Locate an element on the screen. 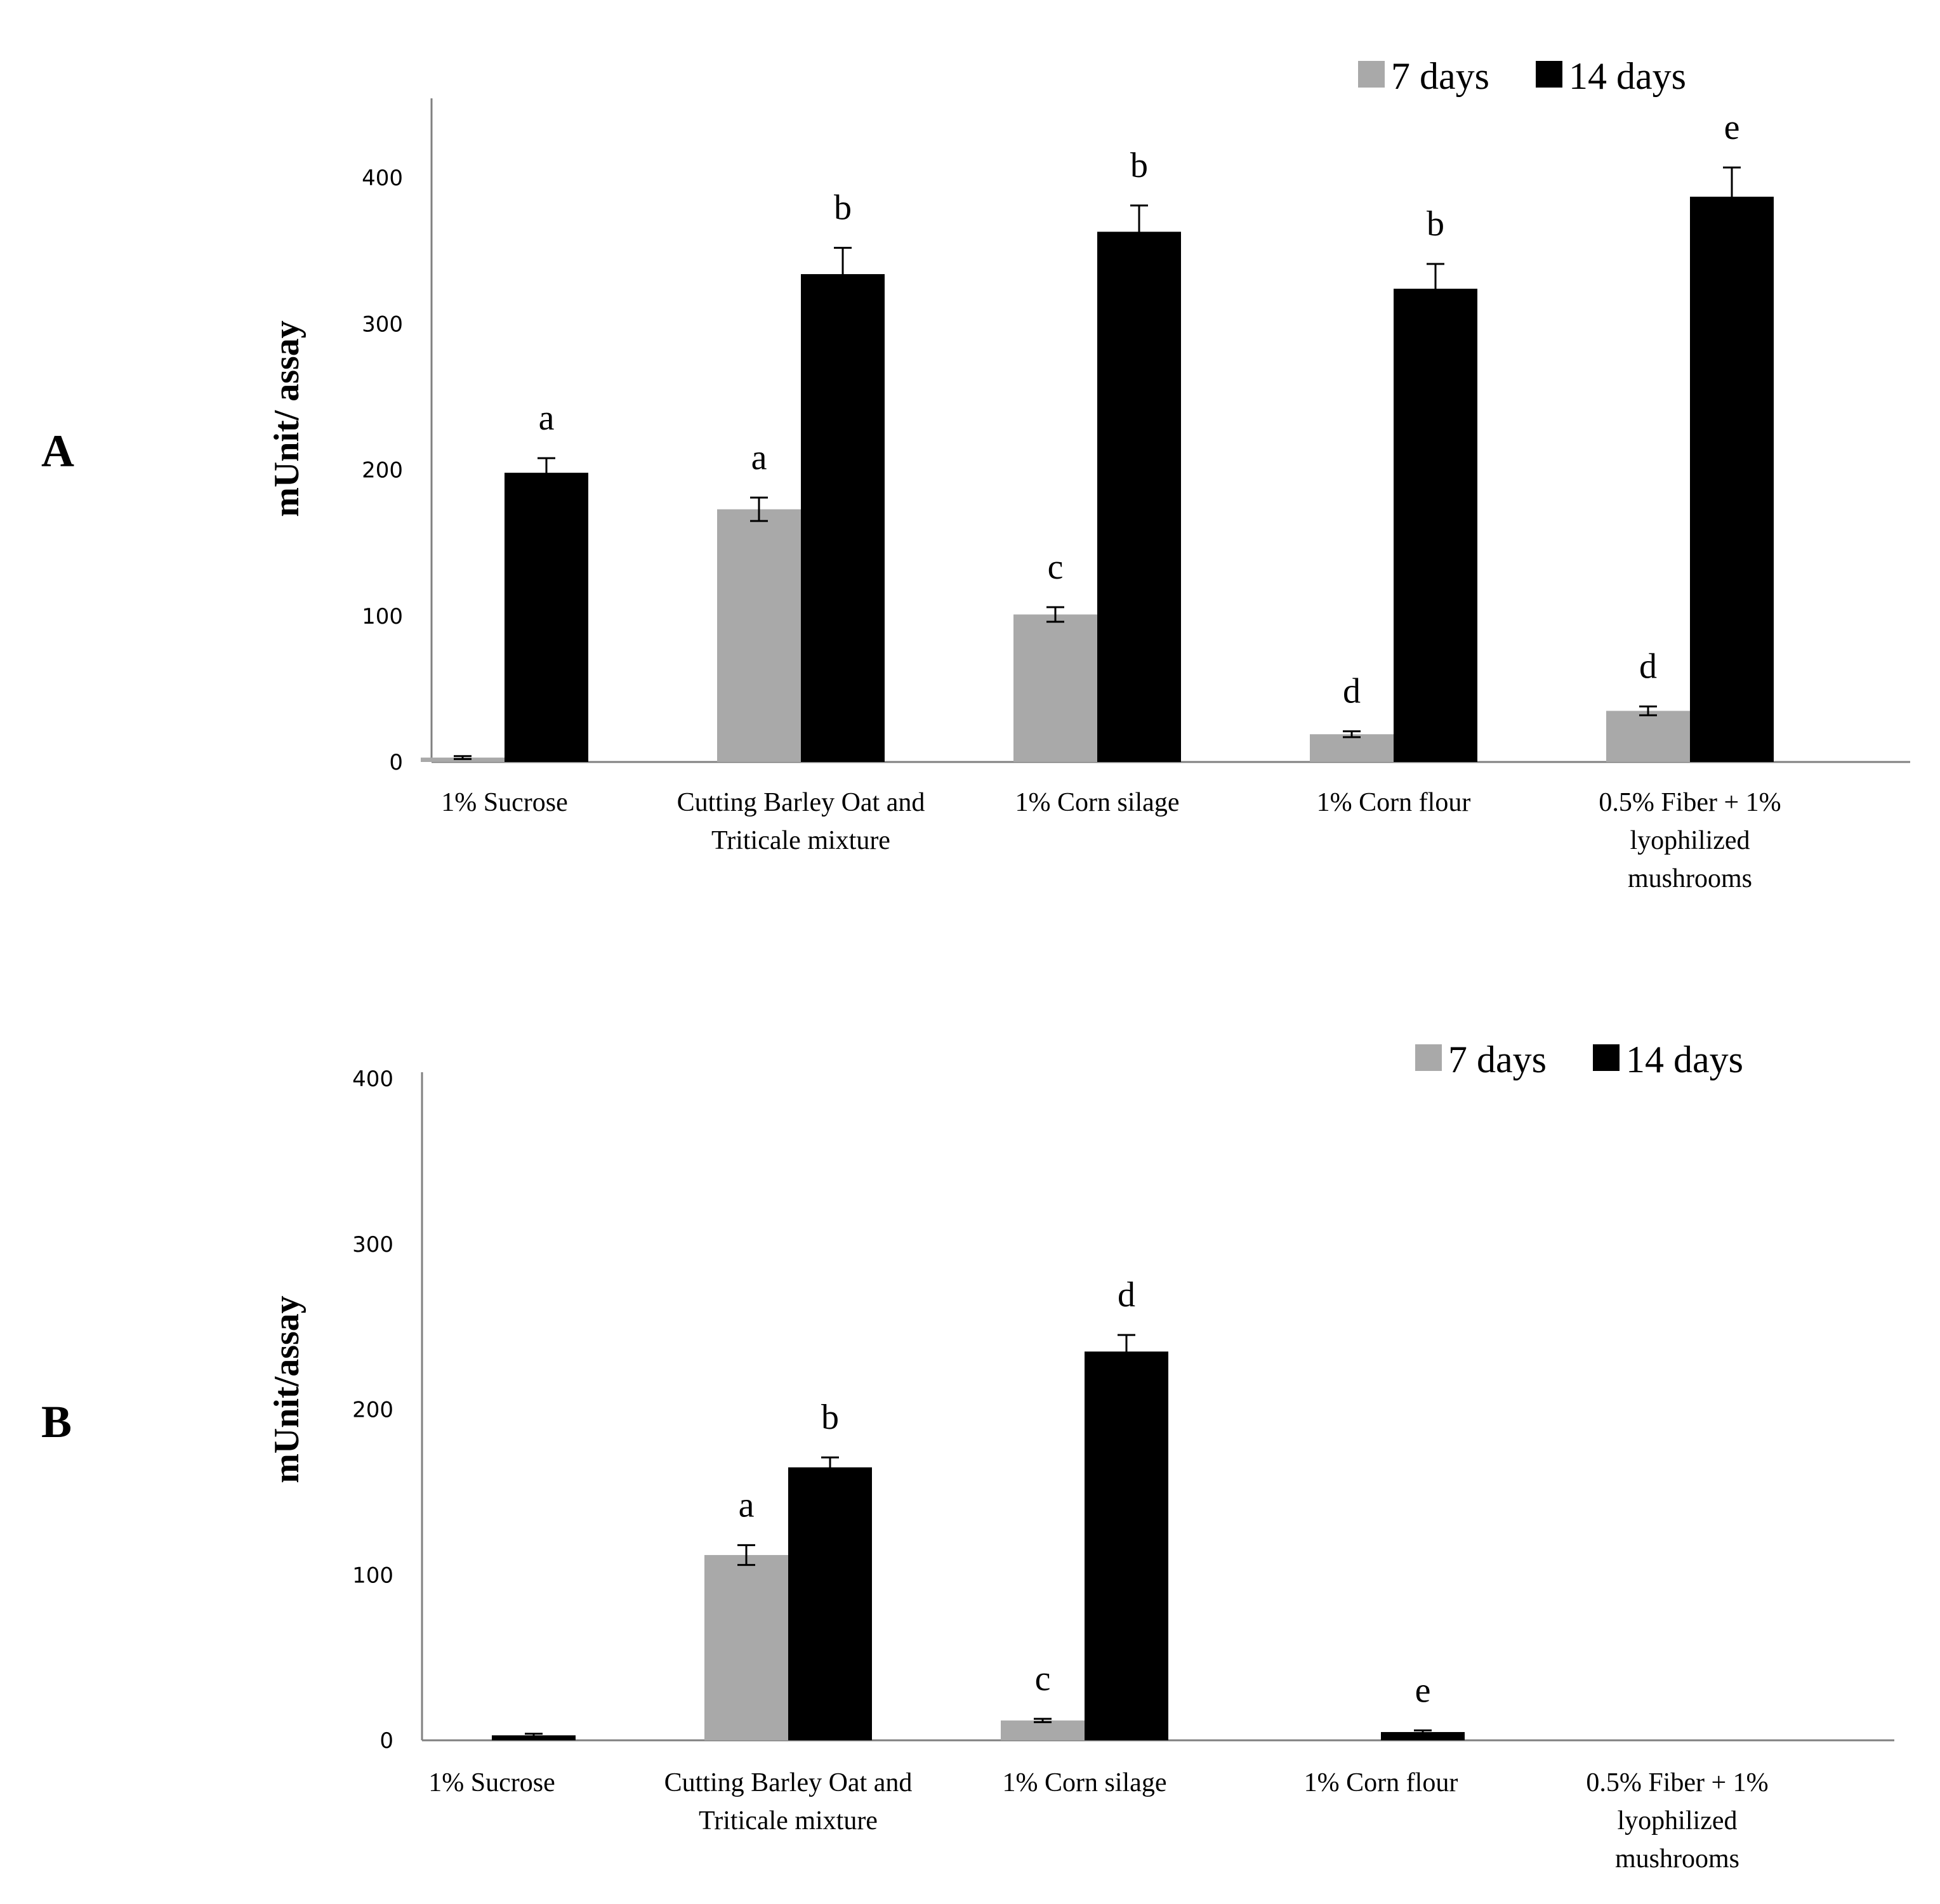 Image resolution: width=1940 pixels, height=1904 pixels. panel-letter: A is located at coordinates (57, 451).